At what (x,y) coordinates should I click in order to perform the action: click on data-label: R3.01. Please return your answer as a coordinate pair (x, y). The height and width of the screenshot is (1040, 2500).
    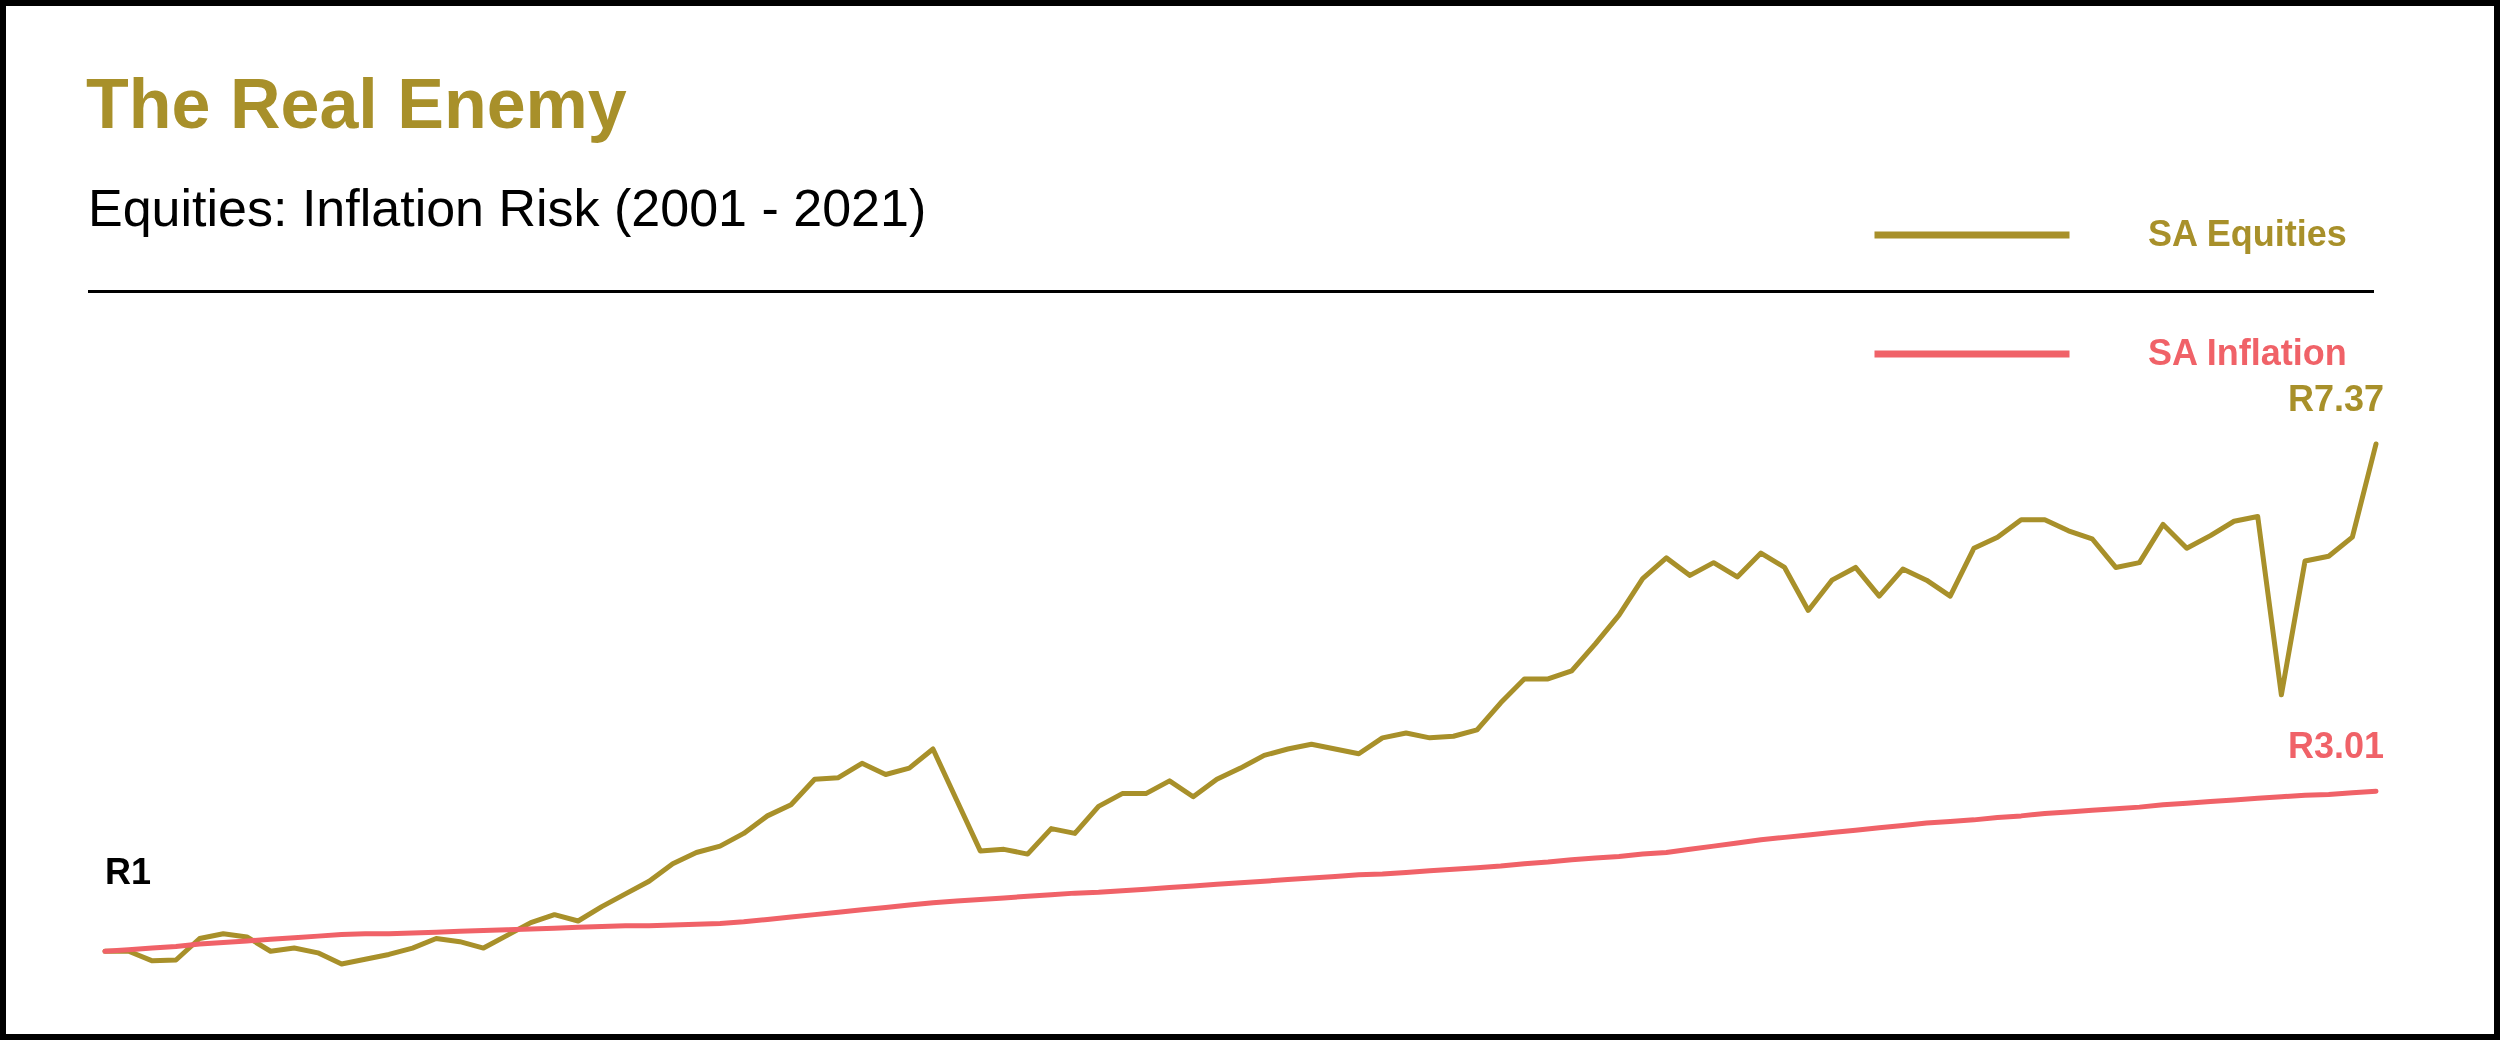
    Looking at the image, I should click on (2335, 746).